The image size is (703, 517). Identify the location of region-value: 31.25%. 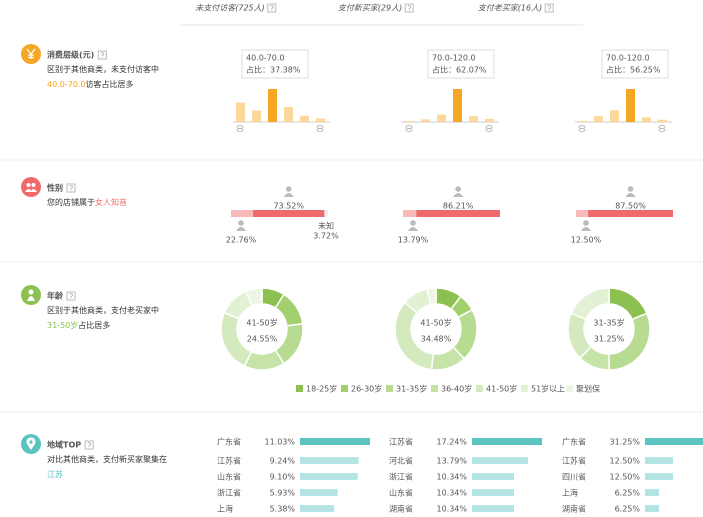
(624, 442).